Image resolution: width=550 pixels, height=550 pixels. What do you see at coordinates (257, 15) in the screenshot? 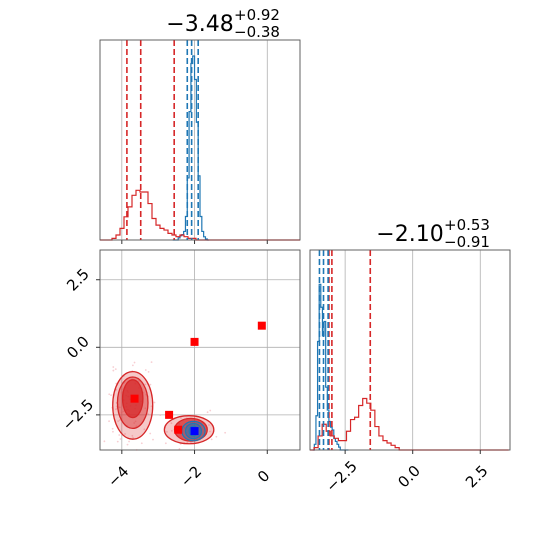
I see `title-param1-upper: +0.92` at bounding box center [257, 15].